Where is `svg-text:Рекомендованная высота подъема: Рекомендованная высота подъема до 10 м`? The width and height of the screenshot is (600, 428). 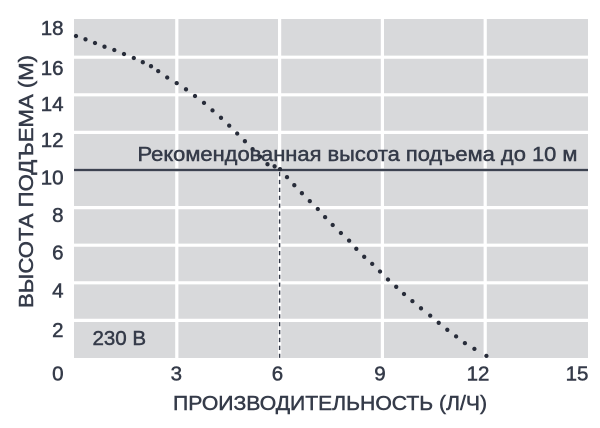 svg-text:Рекомендованная высота подъема: Рекомендованная высота подъема до 10 м is located at coordinates (358, 154).